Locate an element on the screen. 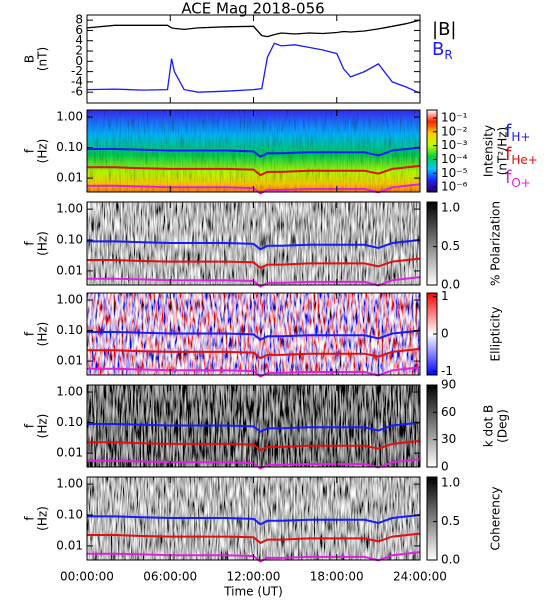  y-tick-label: 2 is located at coordinates (79, 51).